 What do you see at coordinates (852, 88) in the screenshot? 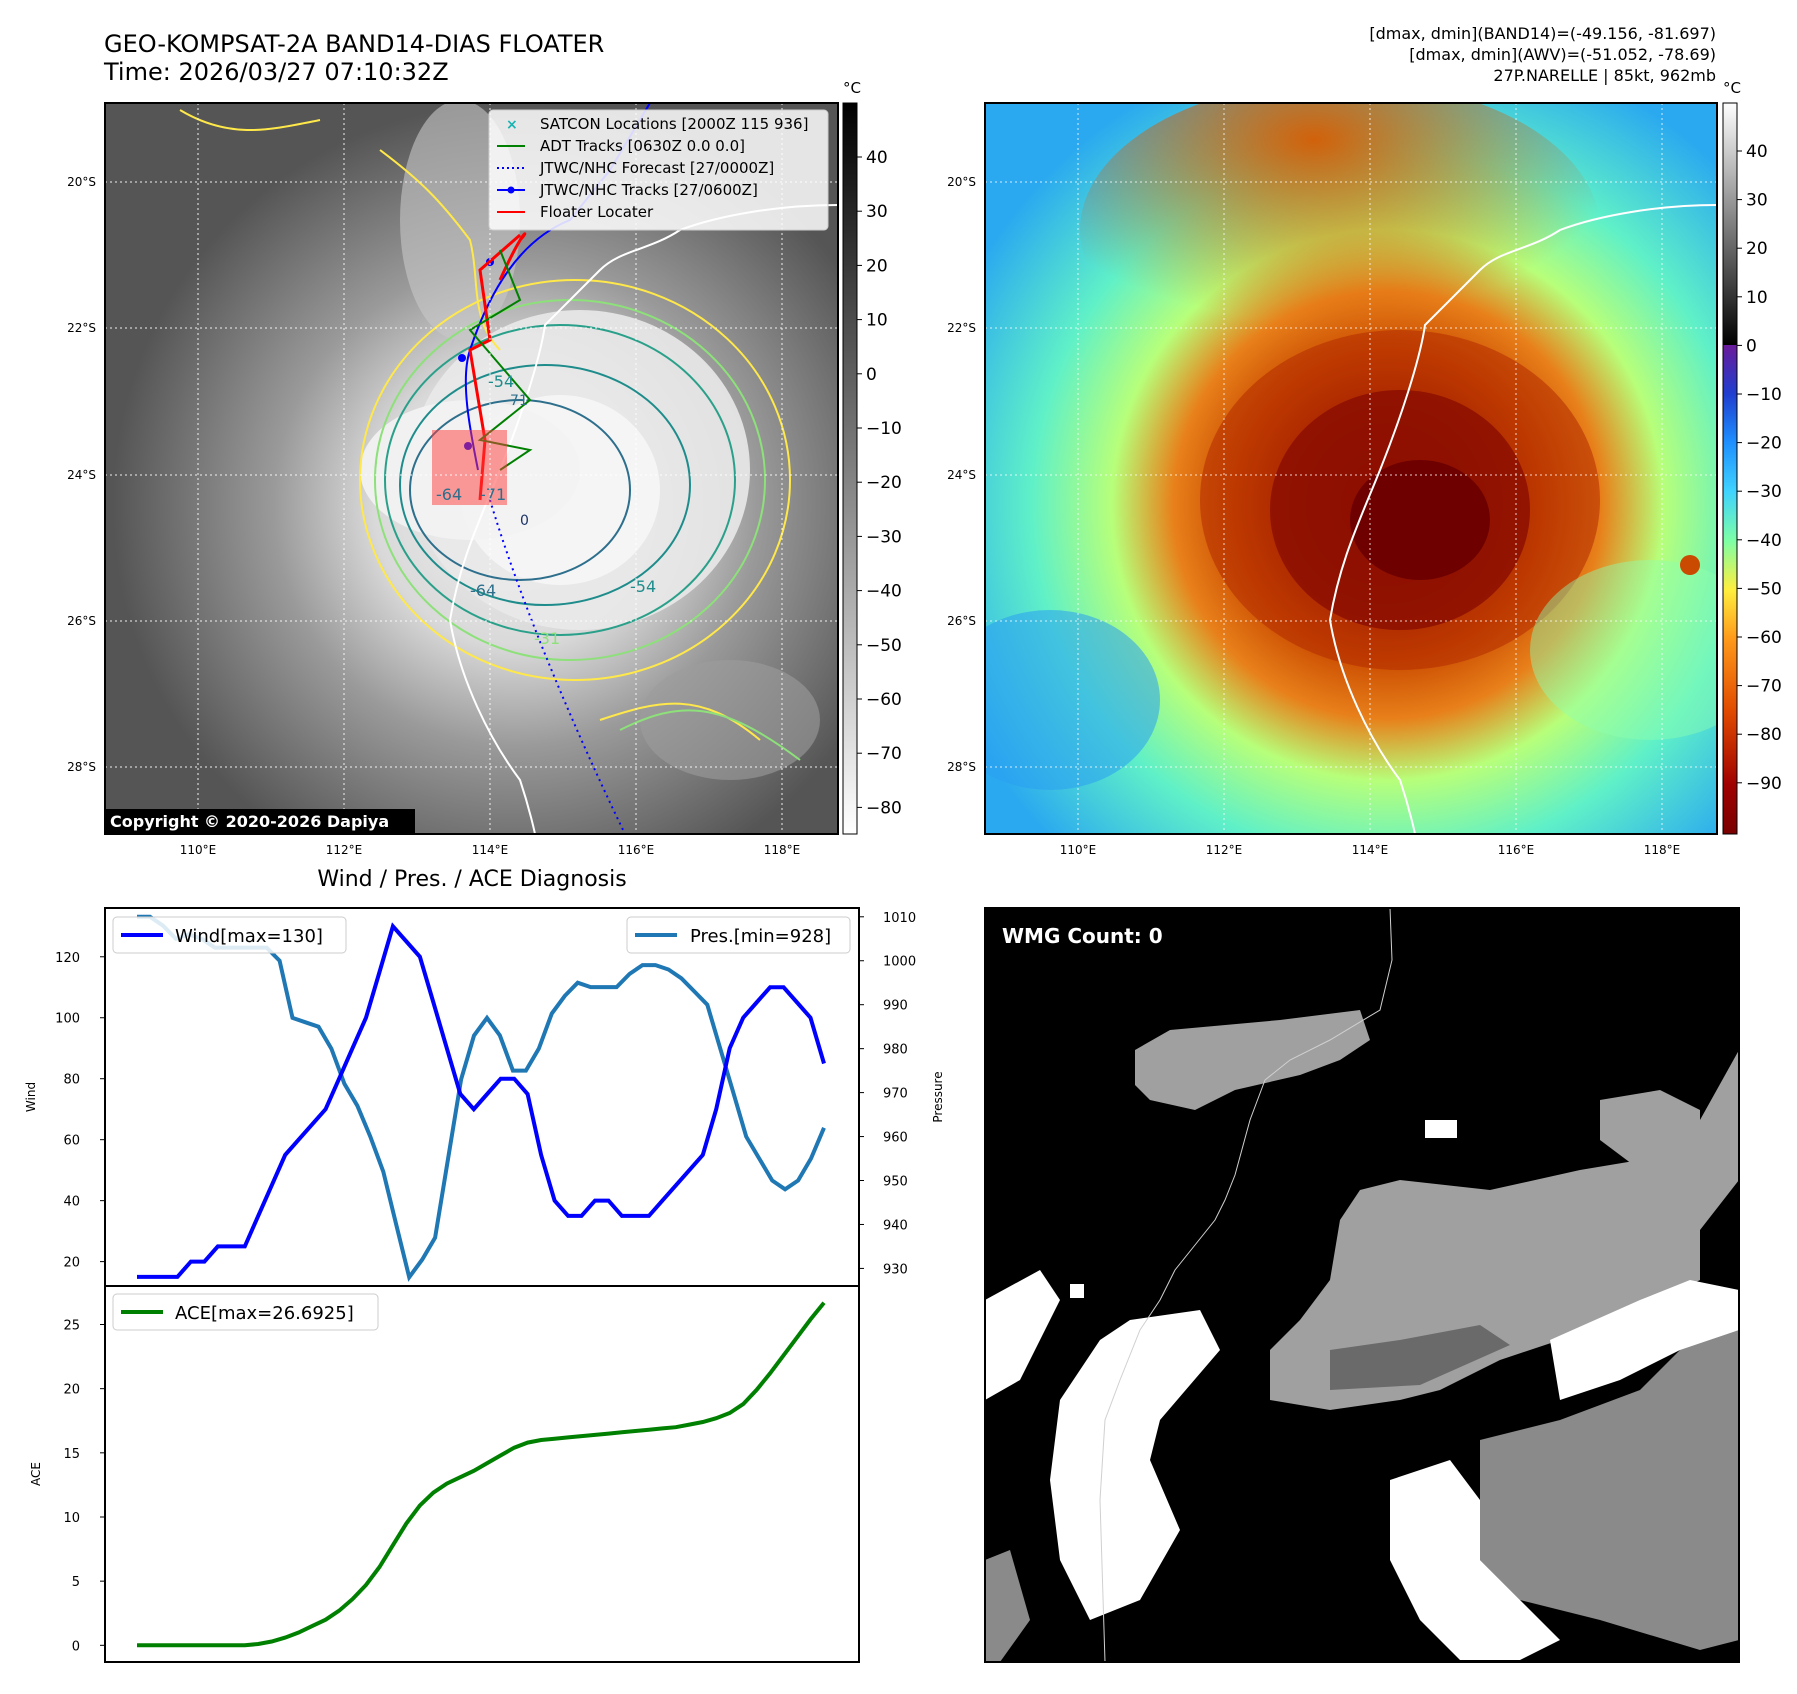
I see `left-colorbar-unit: °C` at bounding box center [852, 88].